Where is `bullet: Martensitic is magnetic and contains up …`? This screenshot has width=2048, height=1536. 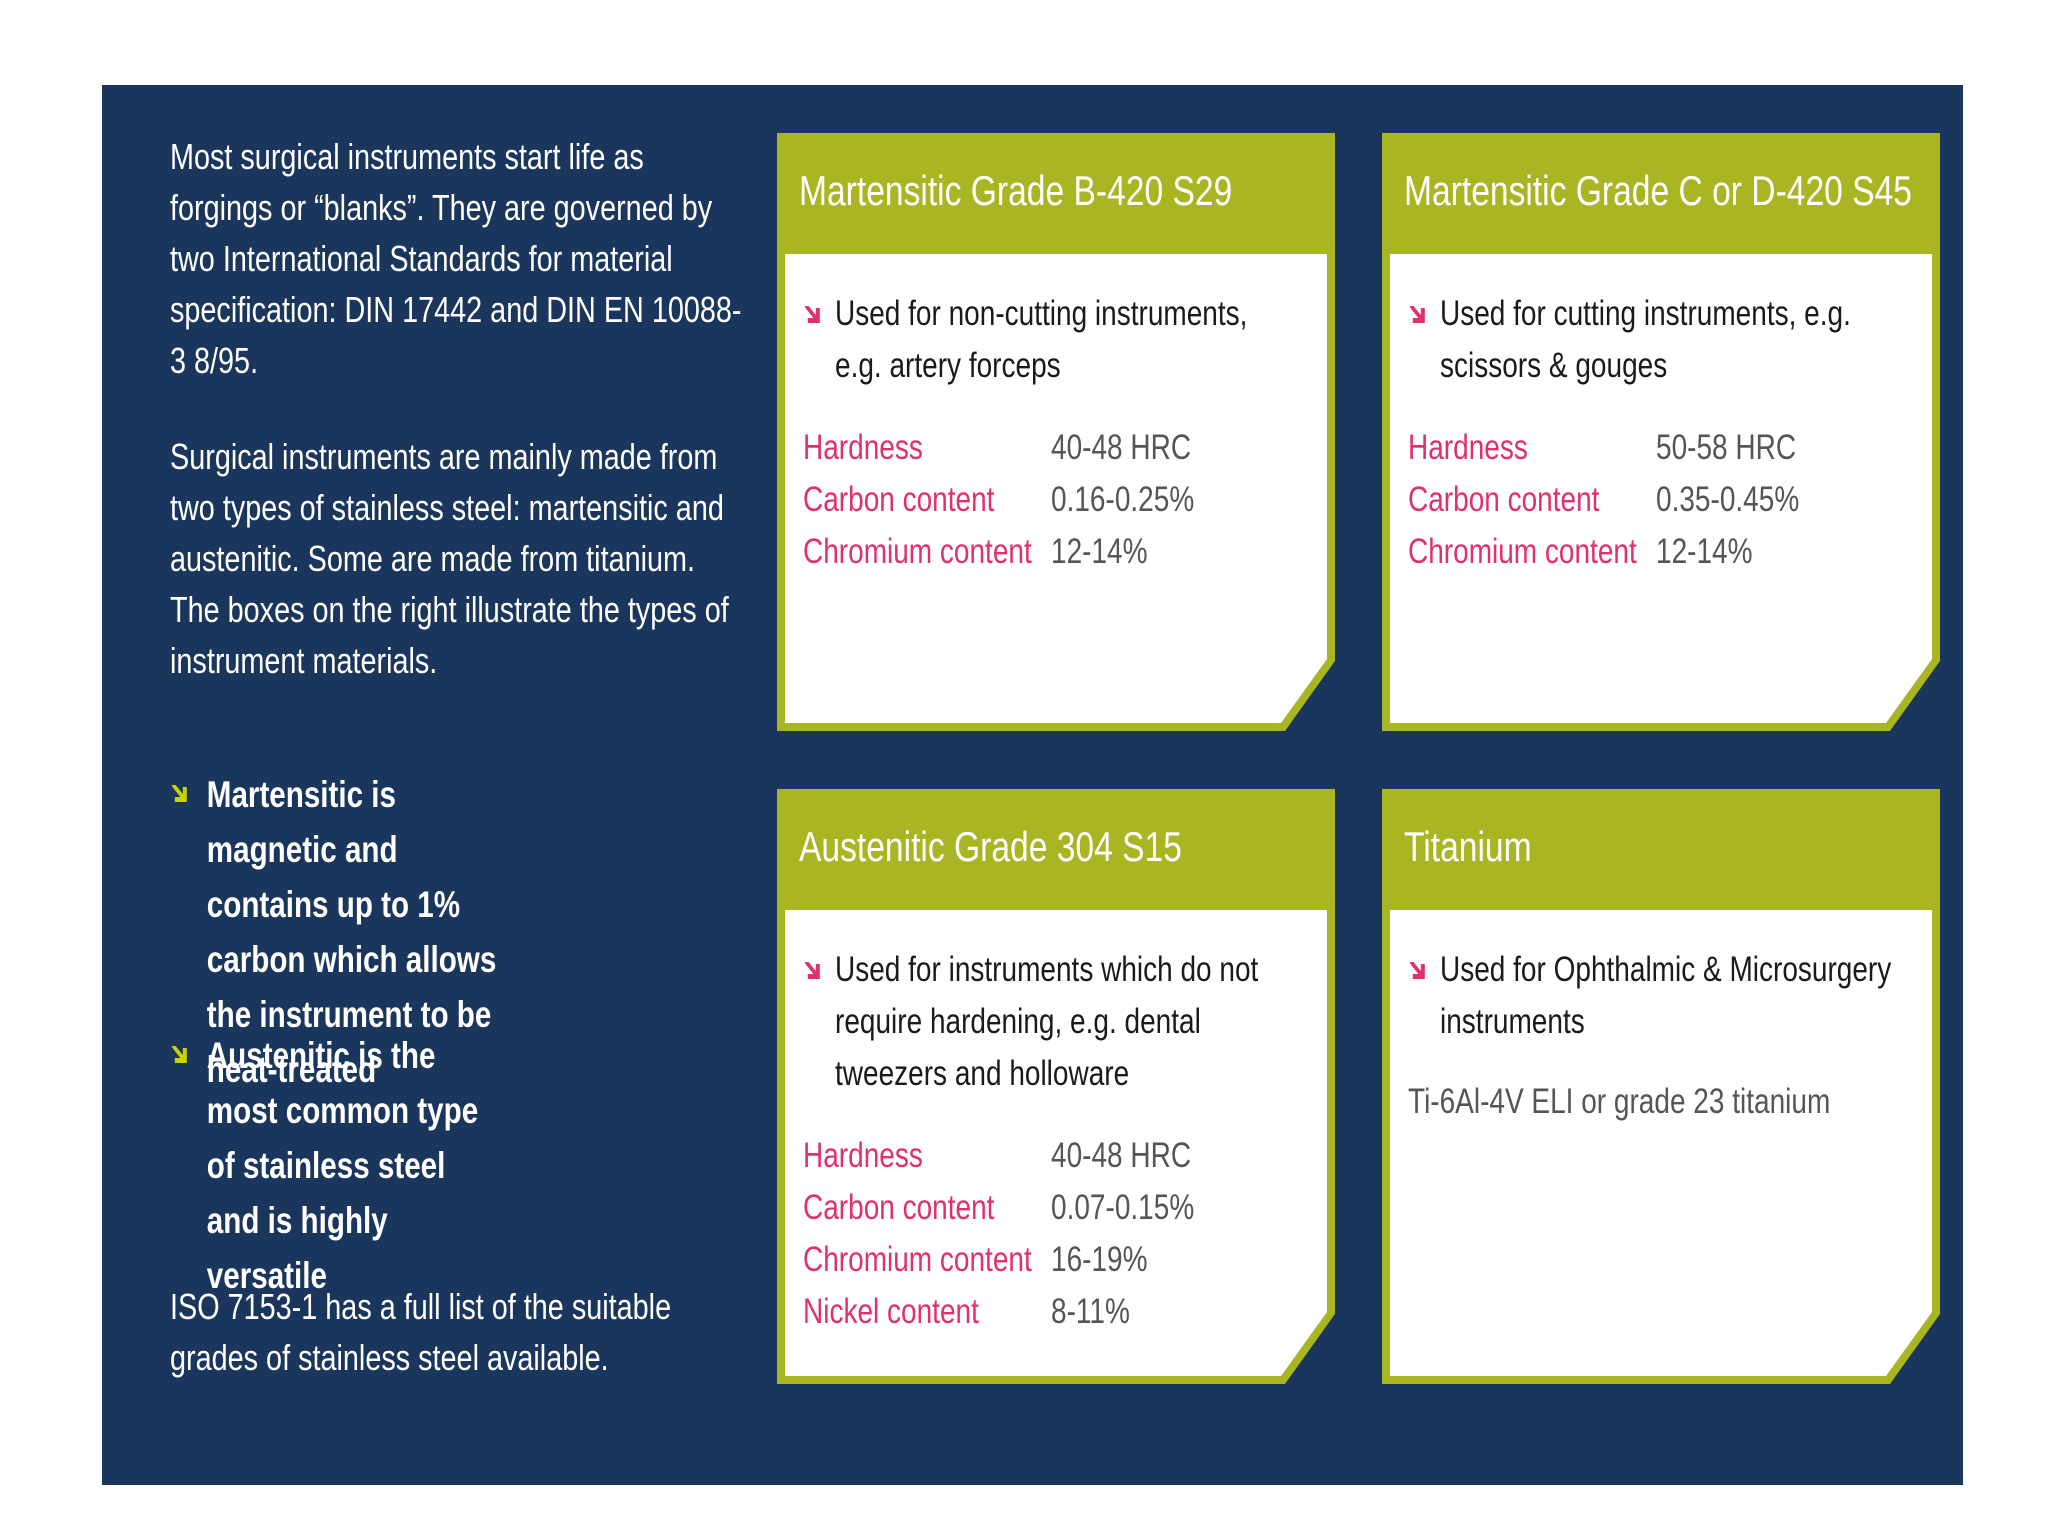 bullet: Martensitic is magnetic and contains up … is located at coordinates (338, 932).